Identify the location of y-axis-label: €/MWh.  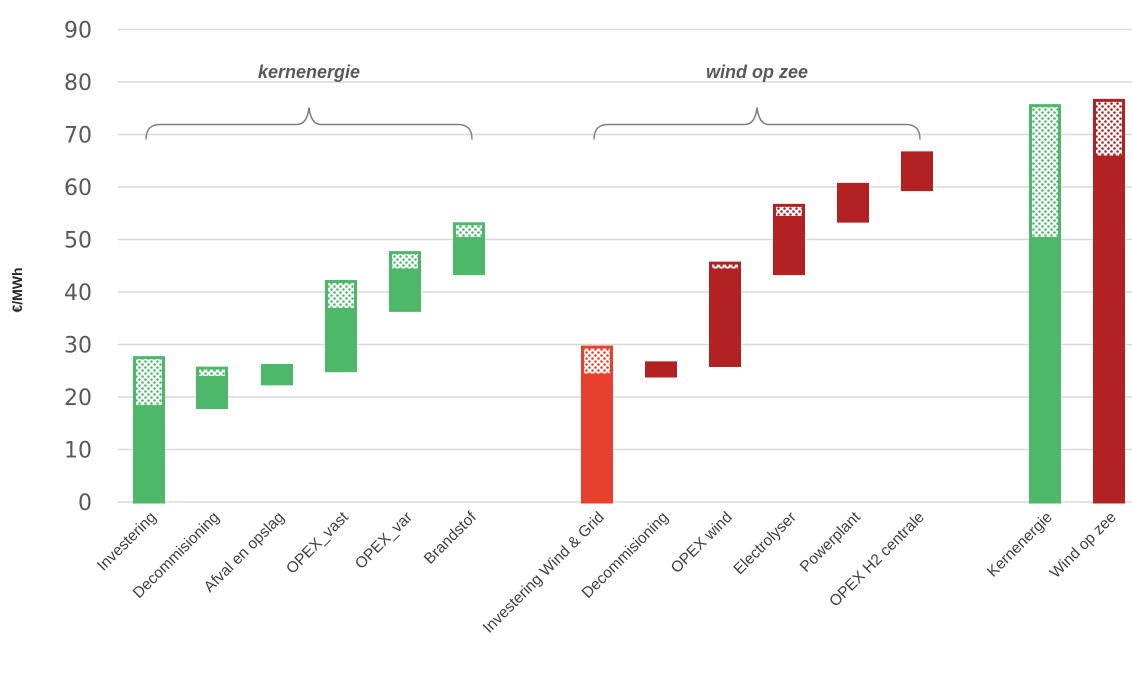
(17, 289).